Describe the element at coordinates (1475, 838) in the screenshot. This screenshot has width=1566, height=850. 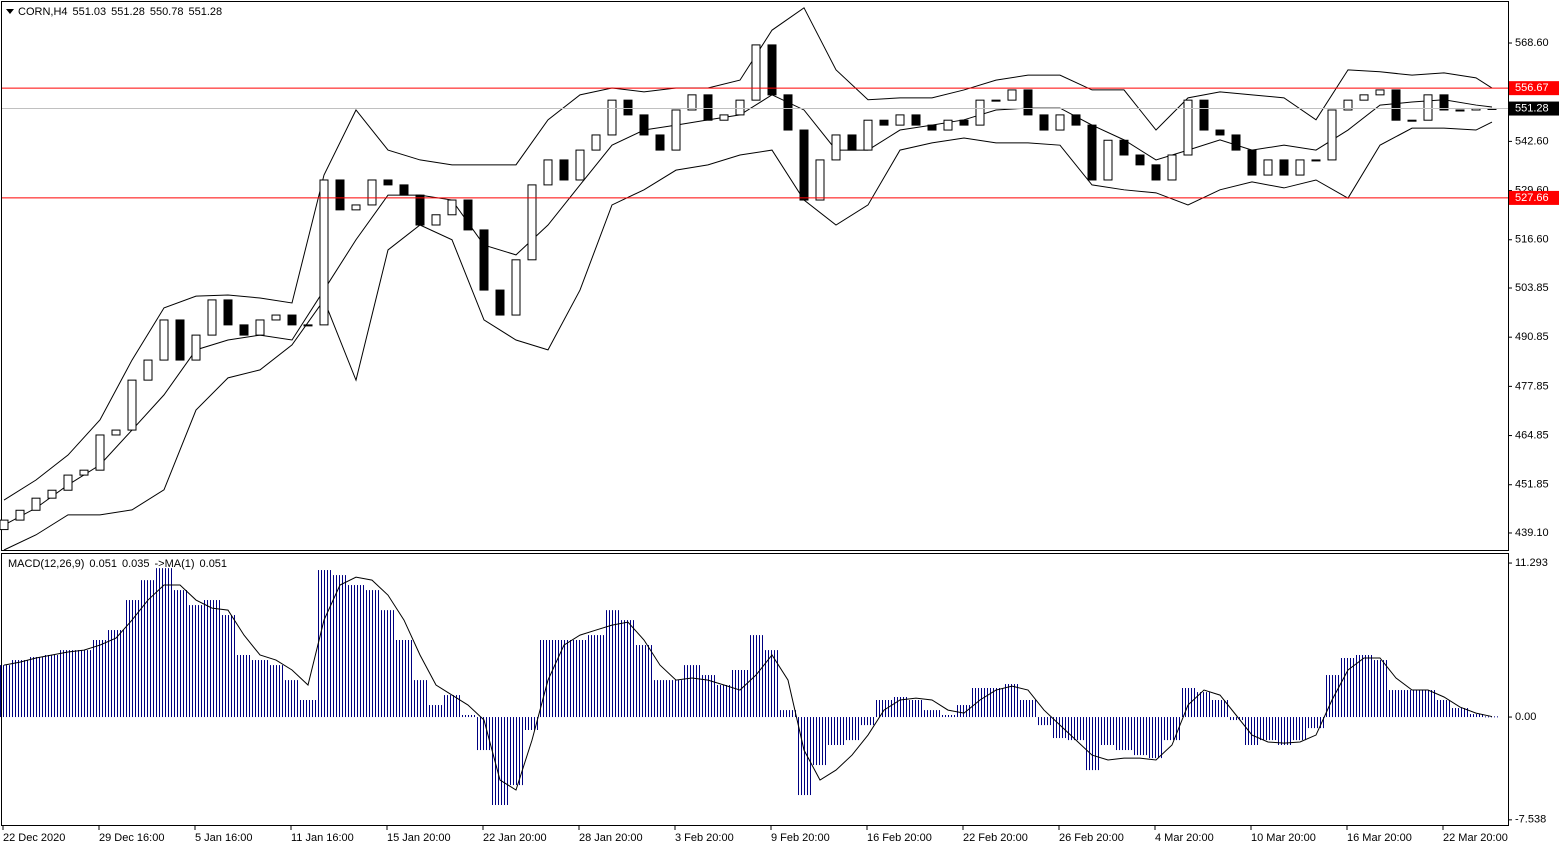
I see `x-tick-label: 22 Mar 20:00` at that location.